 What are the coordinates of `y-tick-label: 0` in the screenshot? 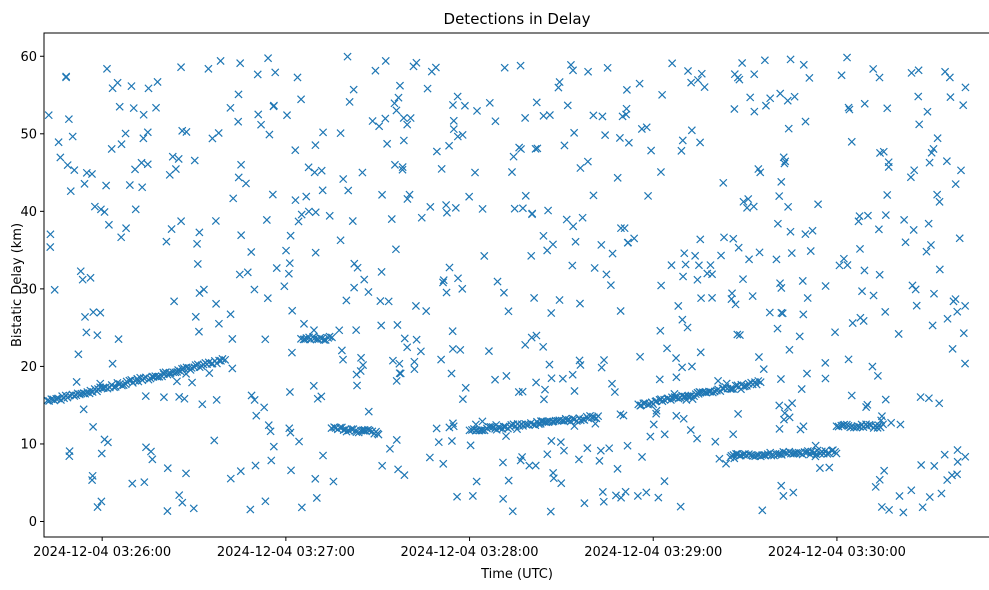 It's located at (33, 522).